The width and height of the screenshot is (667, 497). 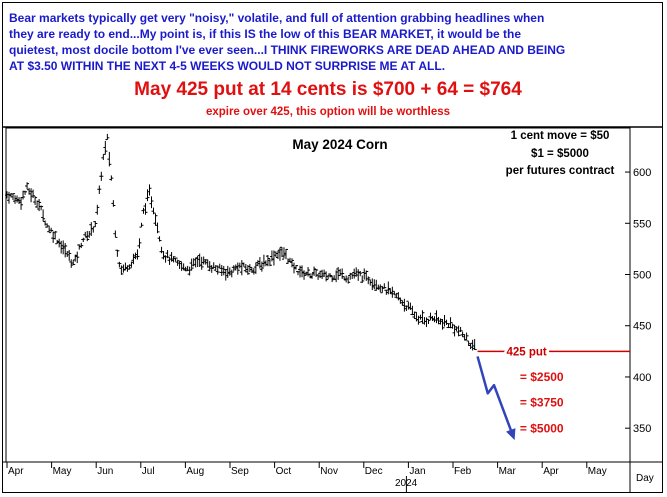 I want to click on y-axis: 350 400 450 500 550 600, so click(x=638, y=301).